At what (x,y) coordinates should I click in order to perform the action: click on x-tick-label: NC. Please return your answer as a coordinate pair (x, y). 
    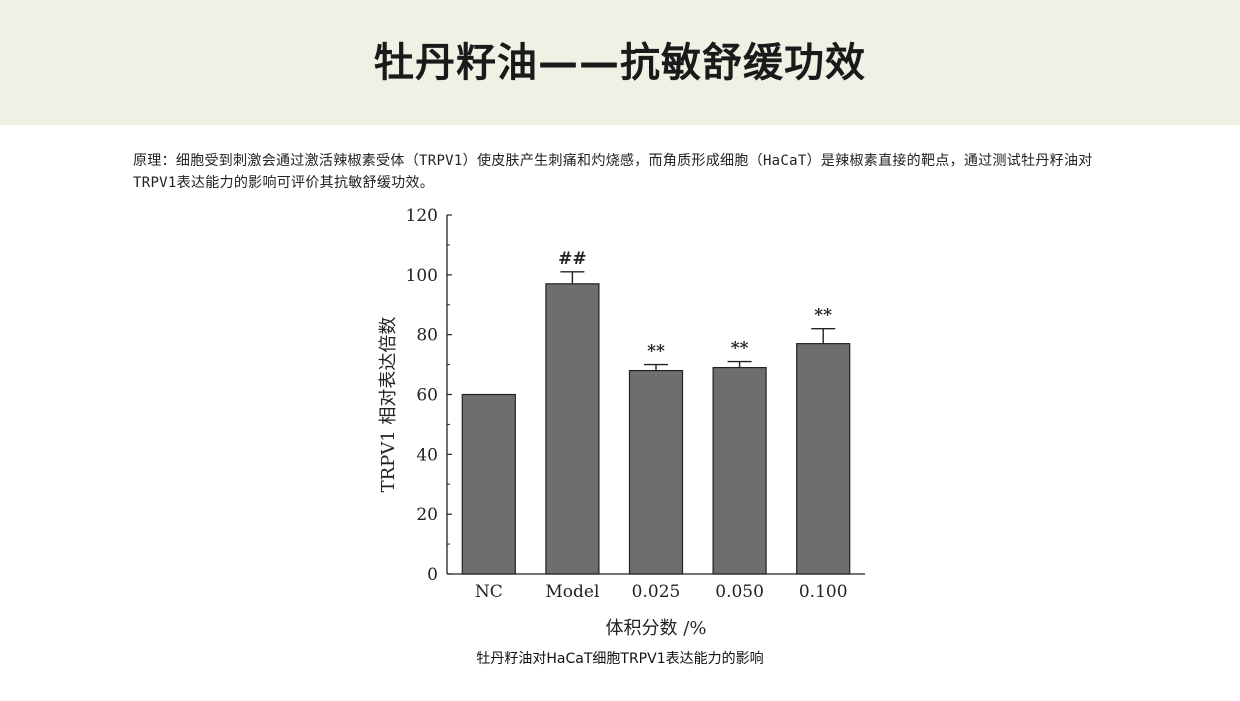
    Looking at the image, I should click on (489, 592).